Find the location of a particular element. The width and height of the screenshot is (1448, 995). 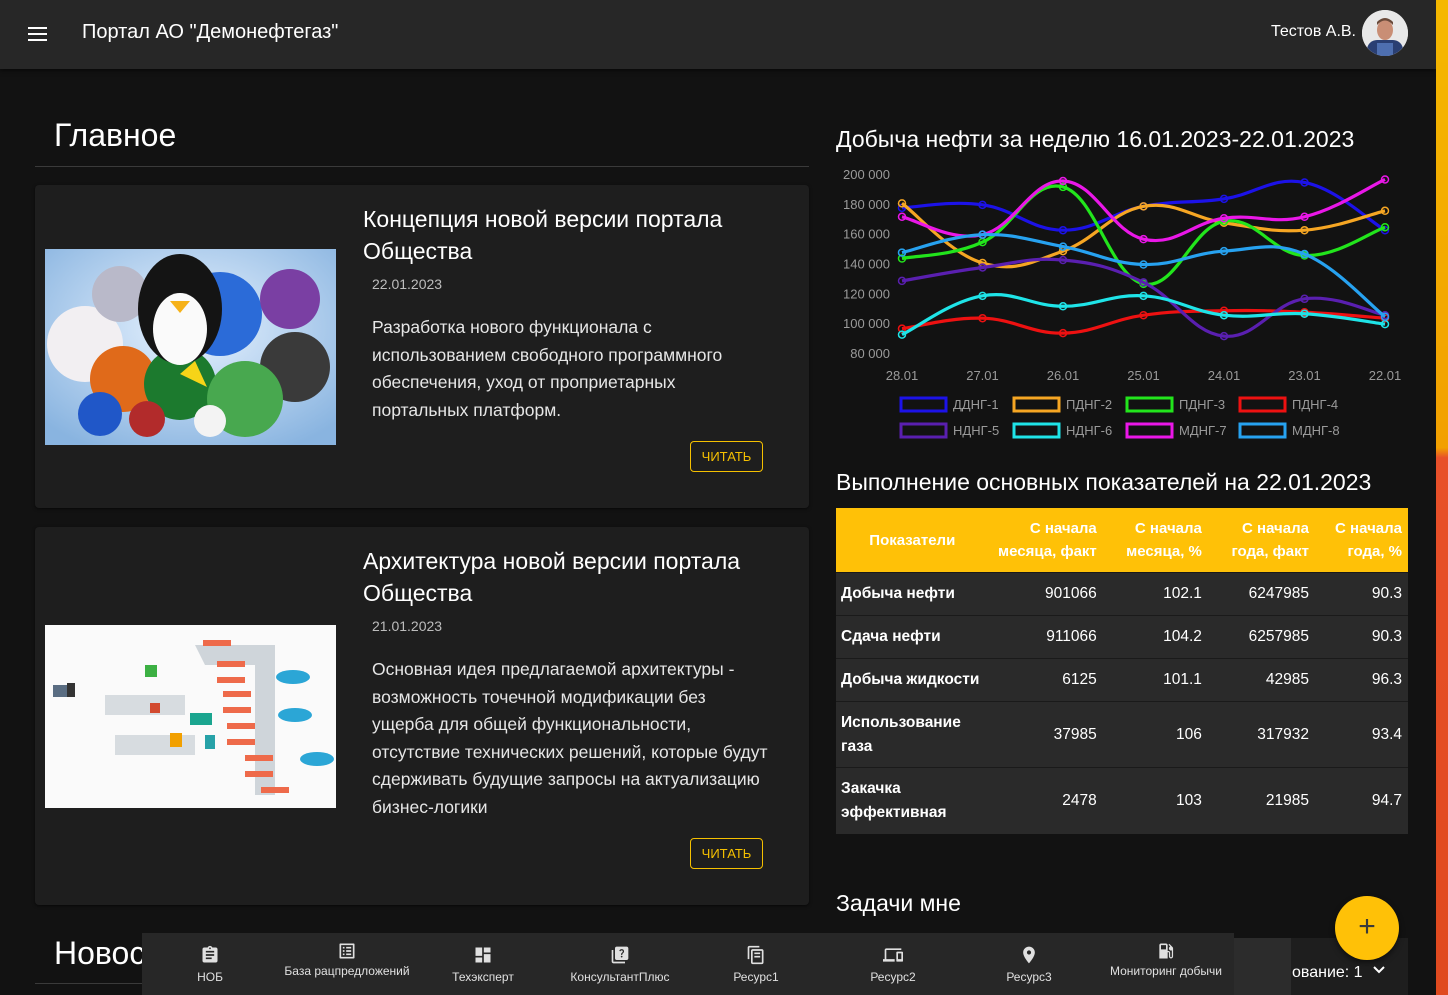

y-tick-label: 80 000 is located at coordinates (870, 353).